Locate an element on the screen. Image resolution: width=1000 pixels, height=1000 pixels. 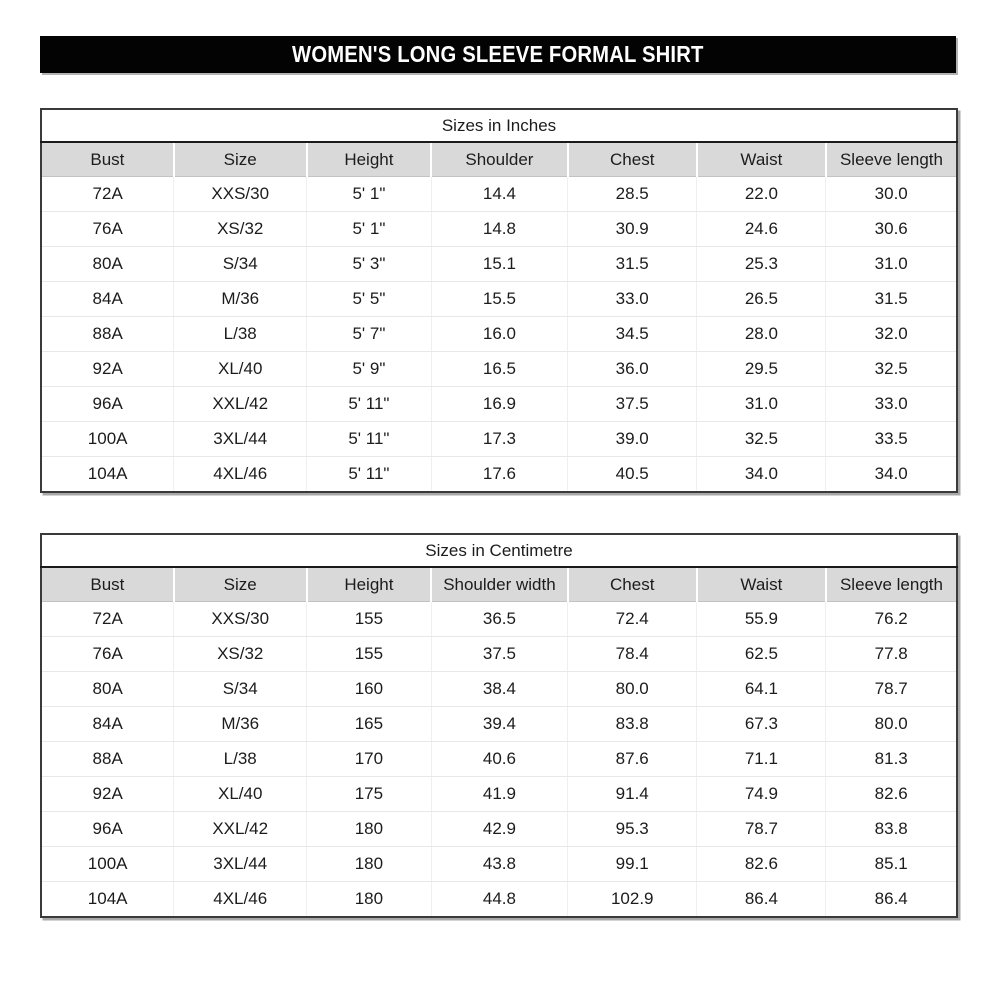
column-header: Height is located at coordinates (369, 584).